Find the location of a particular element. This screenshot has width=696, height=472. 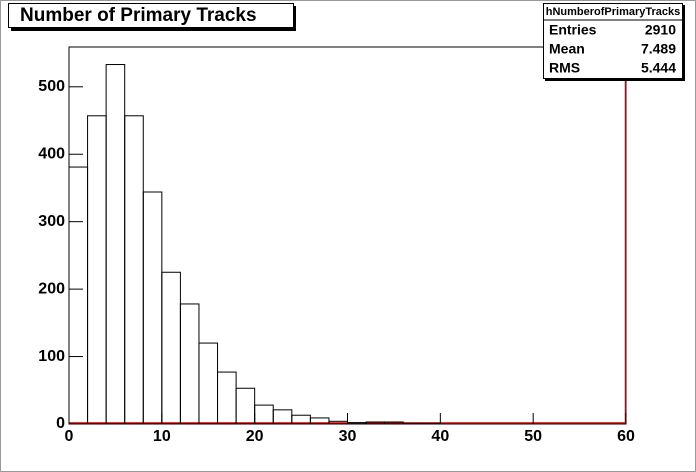

title-box is located at coordinates (151, 15).